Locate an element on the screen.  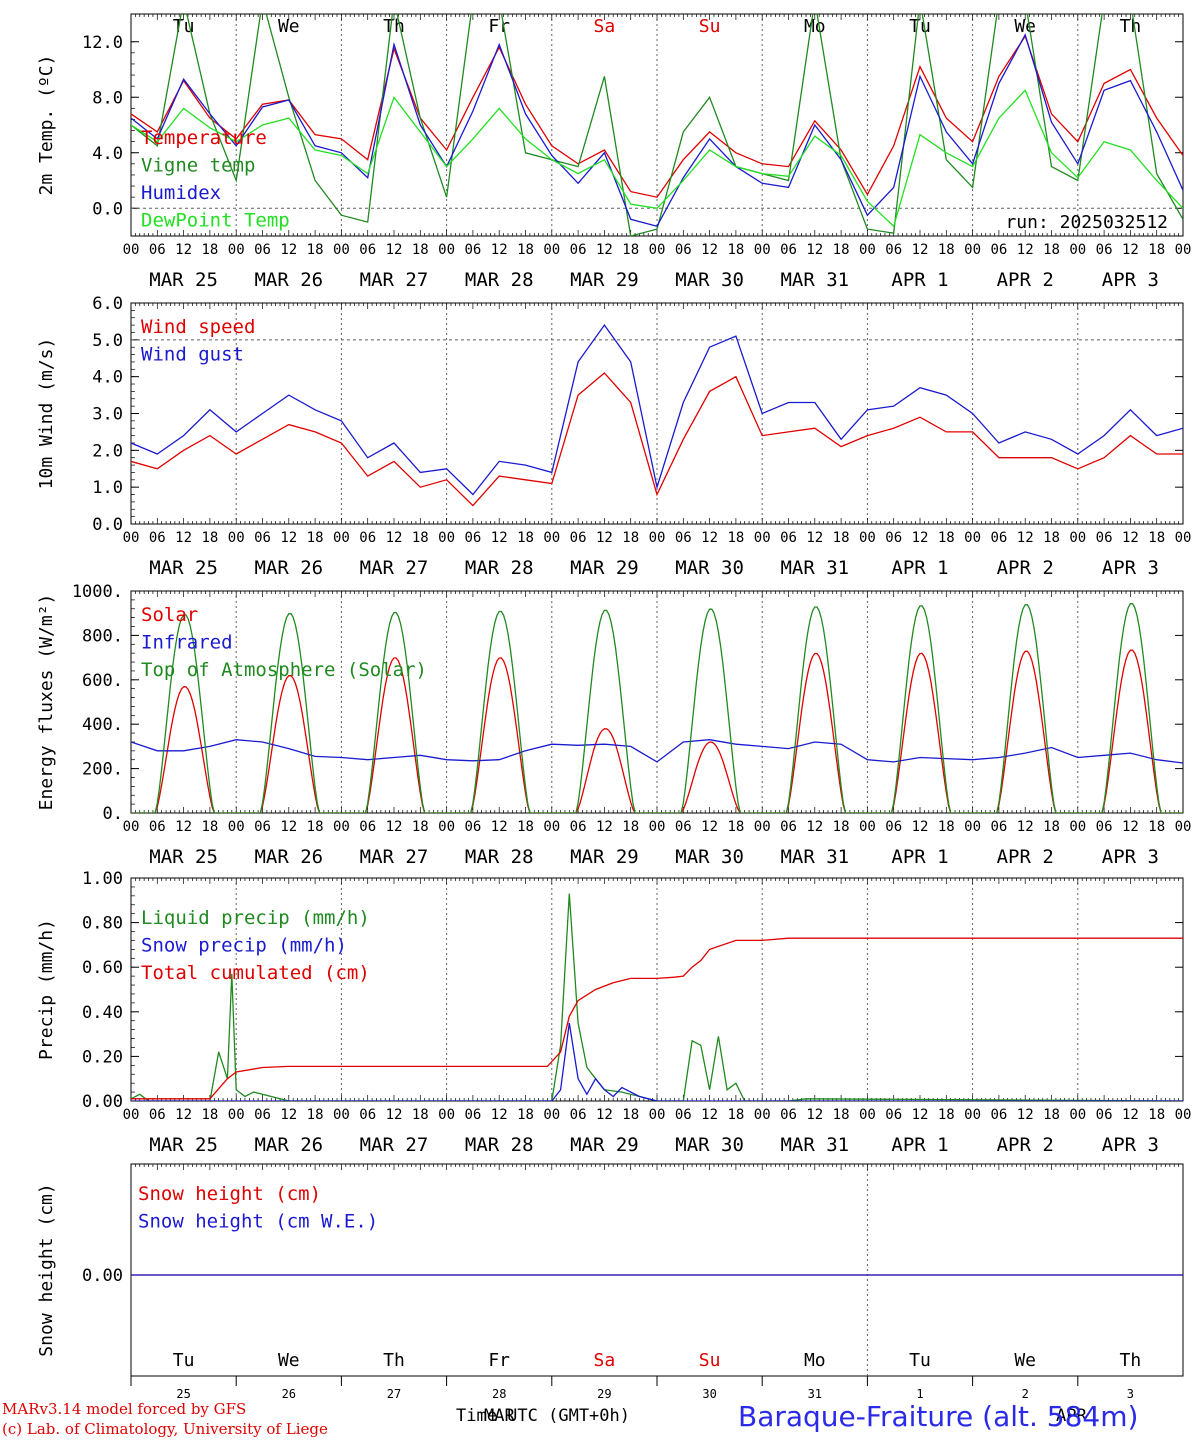
series-liquid-precip-mm-h- is located at coordinates (657, 997).